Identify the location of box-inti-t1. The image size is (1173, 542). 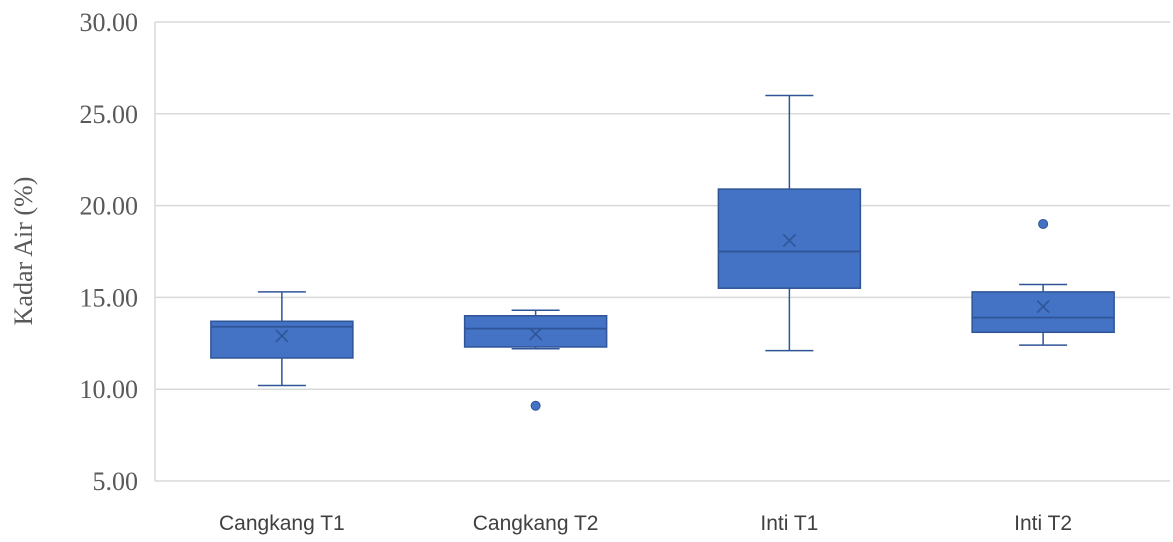
(789, 223).